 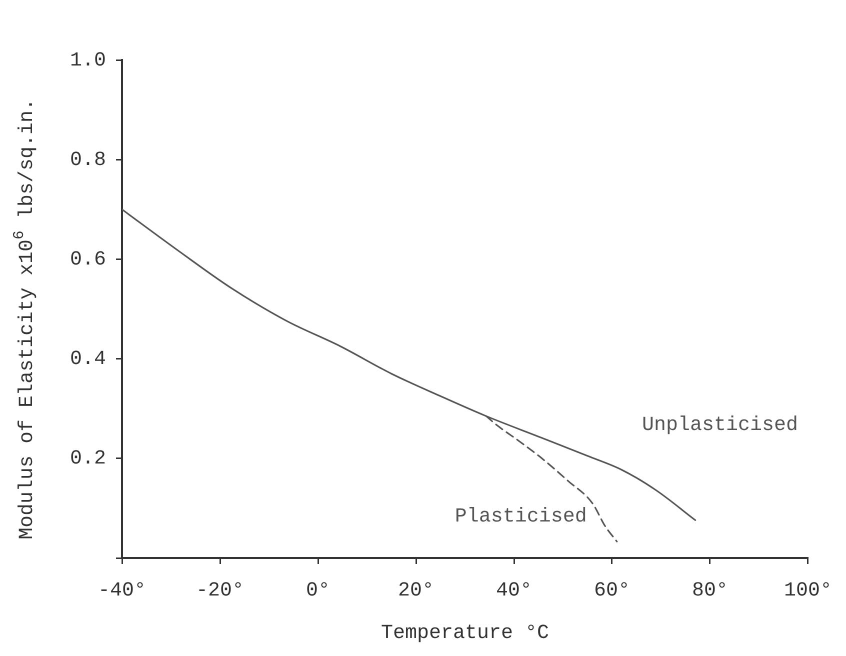 I want to click on x-axis-title: Temperature °C, so click(x=465, y=633).